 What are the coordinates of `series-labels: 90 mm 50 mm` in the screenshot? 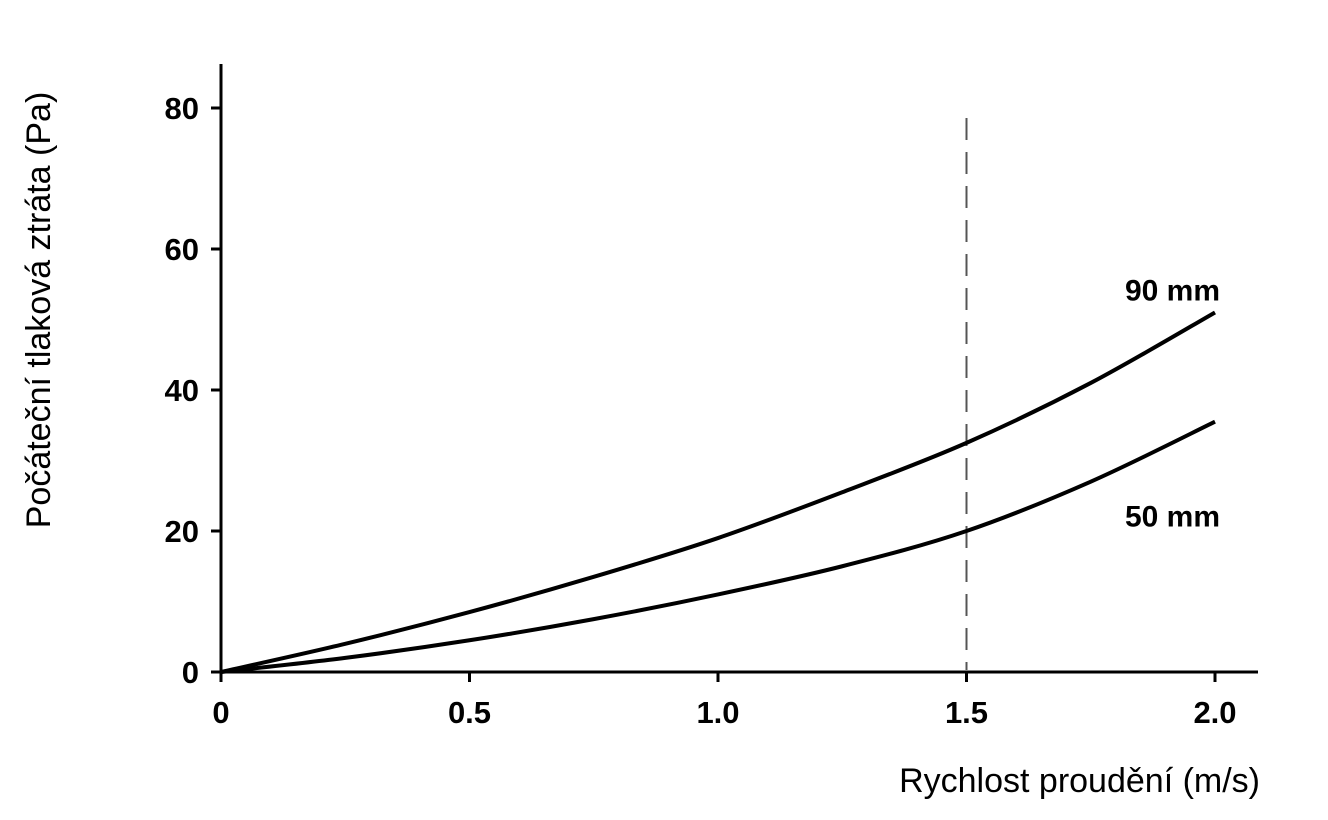 It's located at (1172, 403).